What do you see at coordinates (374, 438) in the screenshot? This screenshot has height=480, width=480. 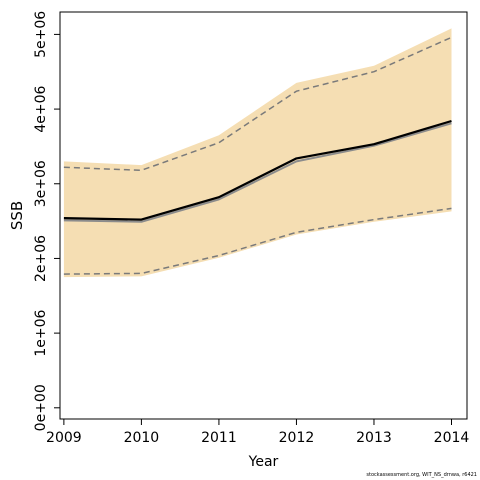 I see `x-tick-label: 2013` at bounding box center [374, 438].